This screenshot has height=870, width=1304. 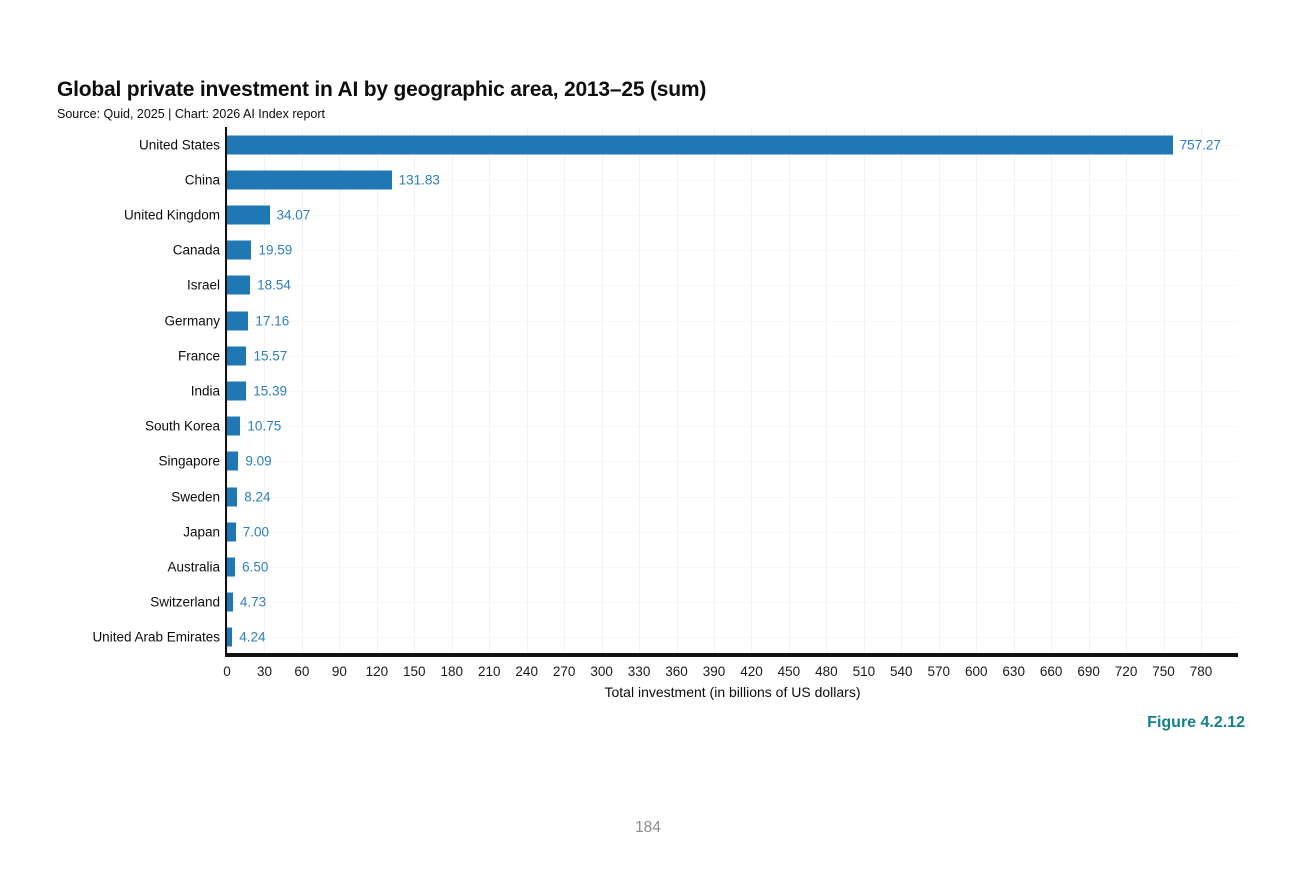 I want to click on x-tick-label: 30, so click(x=264, y=671).